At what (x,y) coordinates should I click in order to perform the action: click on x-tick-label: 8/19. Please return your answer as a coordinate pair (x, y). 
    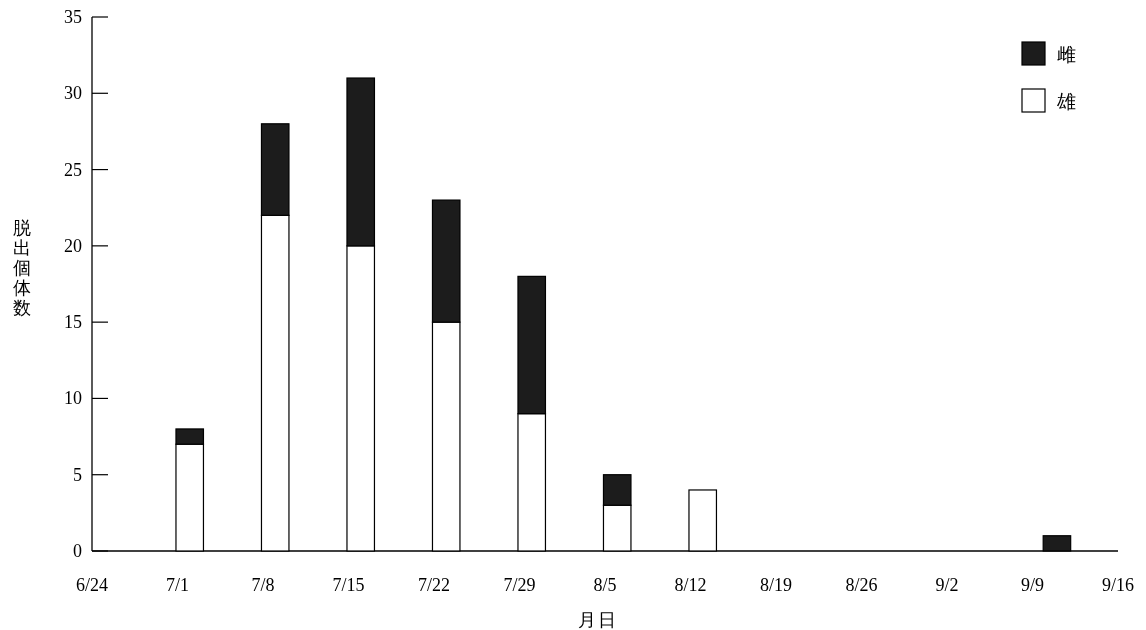
    Looking at the image, I should click on (776, 585).